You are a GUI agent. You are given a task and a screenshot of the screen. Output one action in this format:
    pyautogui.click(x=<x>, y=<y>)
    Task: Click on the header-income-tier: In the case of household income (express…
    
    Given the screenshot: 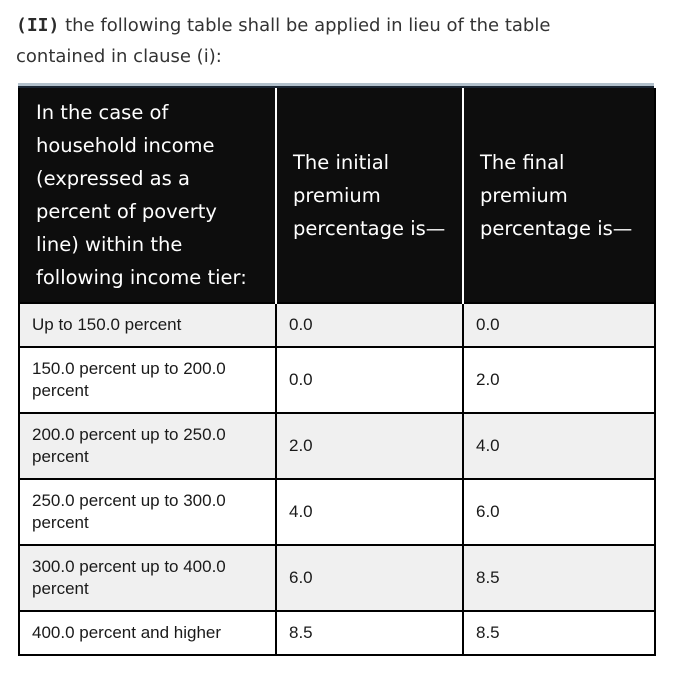 What is the action you would take?
    pyautogui.click(x=147, y=195)
    